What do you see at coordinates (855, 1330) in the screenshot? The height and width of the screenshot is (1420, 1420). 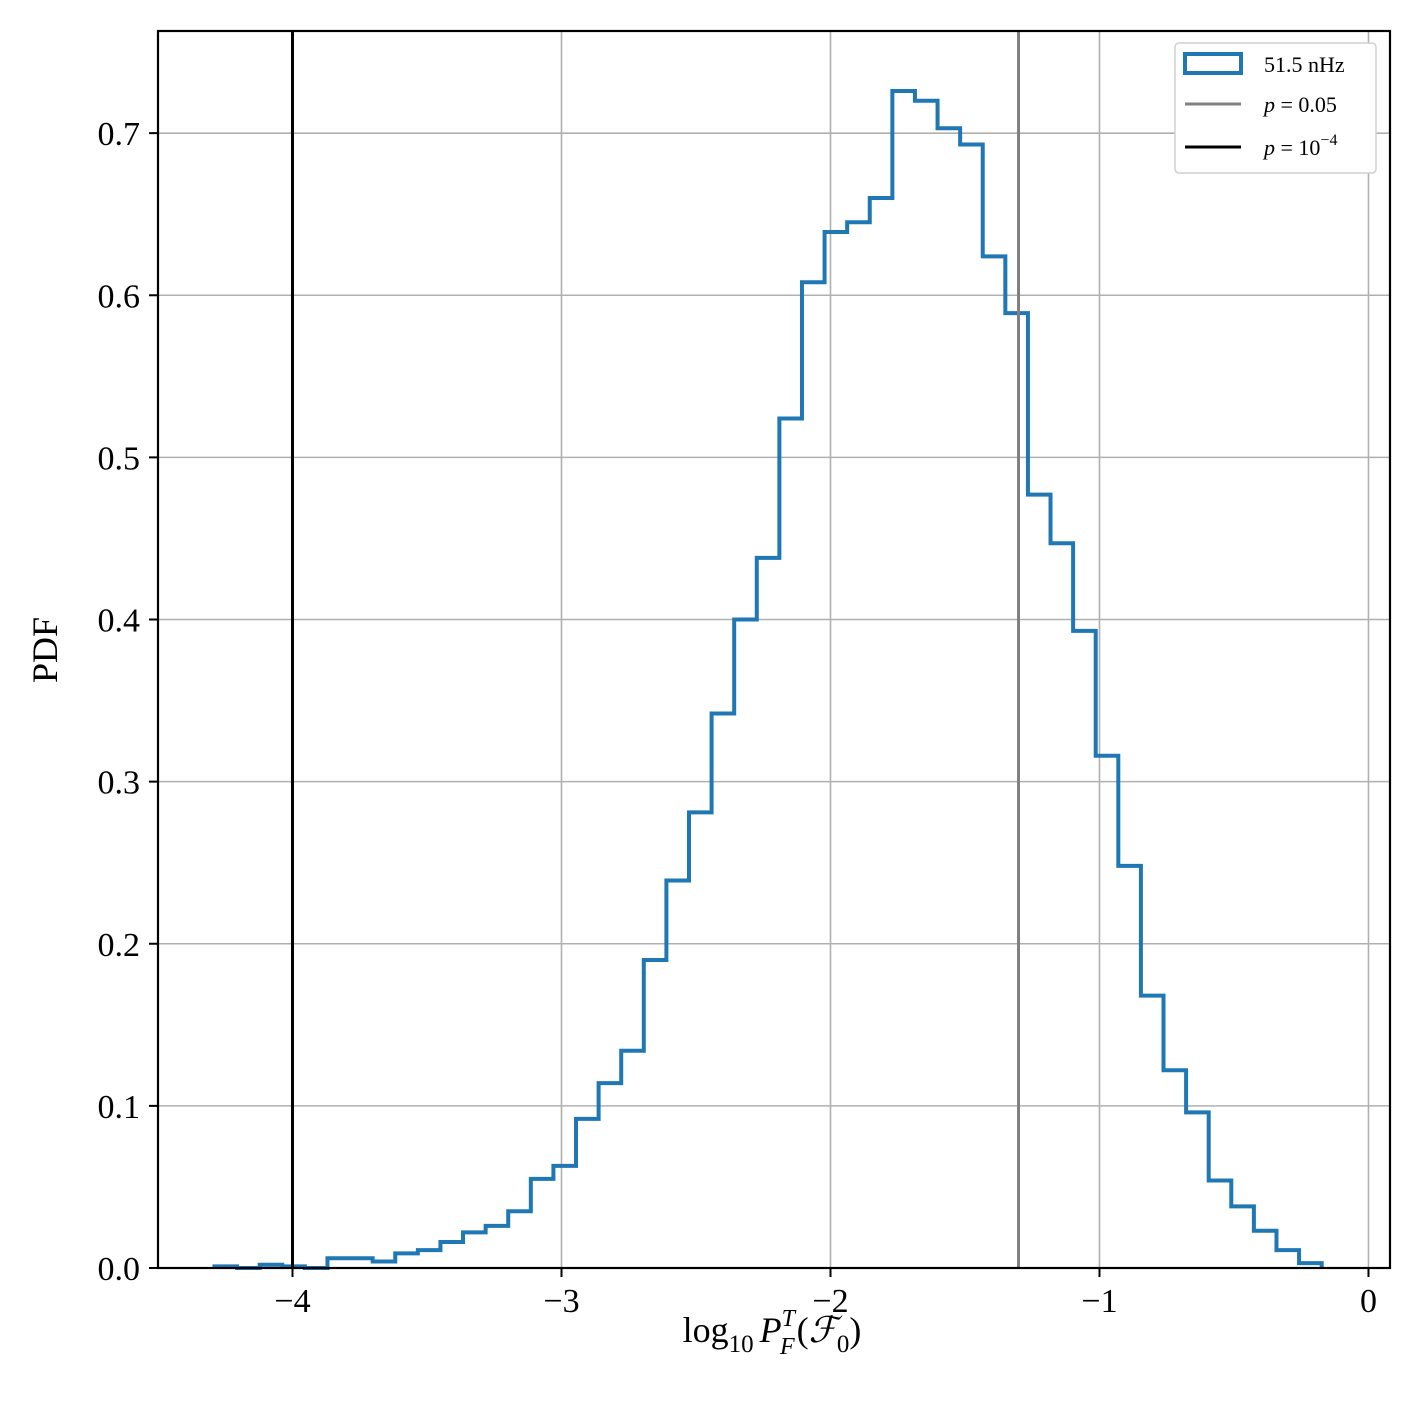 I see `x-label-paren-close: )` at bounding box center [855, 1330].